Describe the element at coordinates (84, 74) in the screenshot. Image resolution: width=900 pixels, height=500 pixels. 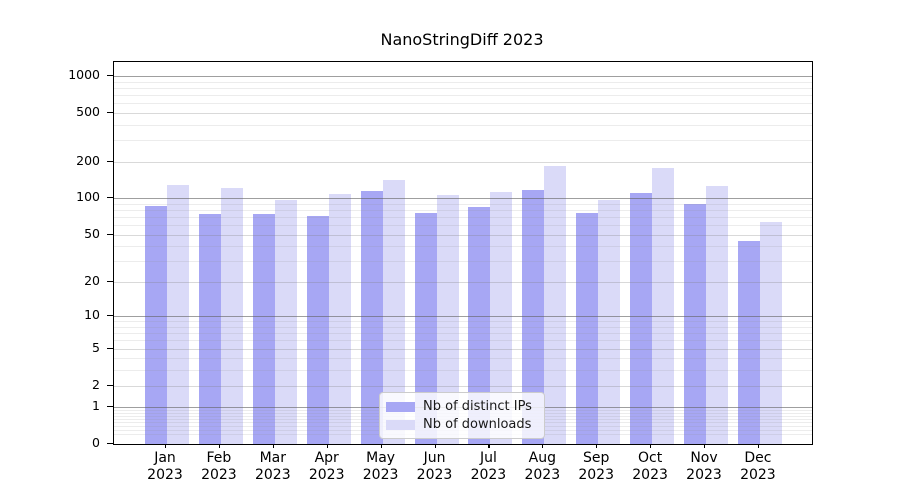
I see `y-tick-label: 1000` at that location.